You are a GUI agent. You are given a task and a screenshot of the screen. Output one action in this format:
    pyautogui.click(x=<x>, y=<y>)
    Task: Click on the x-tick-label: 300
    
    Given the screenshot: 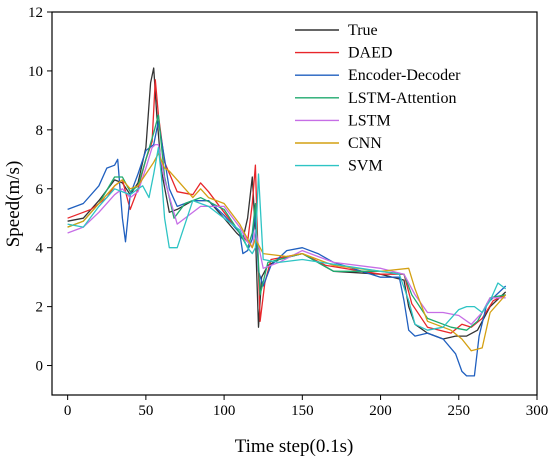 What is the action you would take?
    pyautogui.click(x=537, y=411)
    